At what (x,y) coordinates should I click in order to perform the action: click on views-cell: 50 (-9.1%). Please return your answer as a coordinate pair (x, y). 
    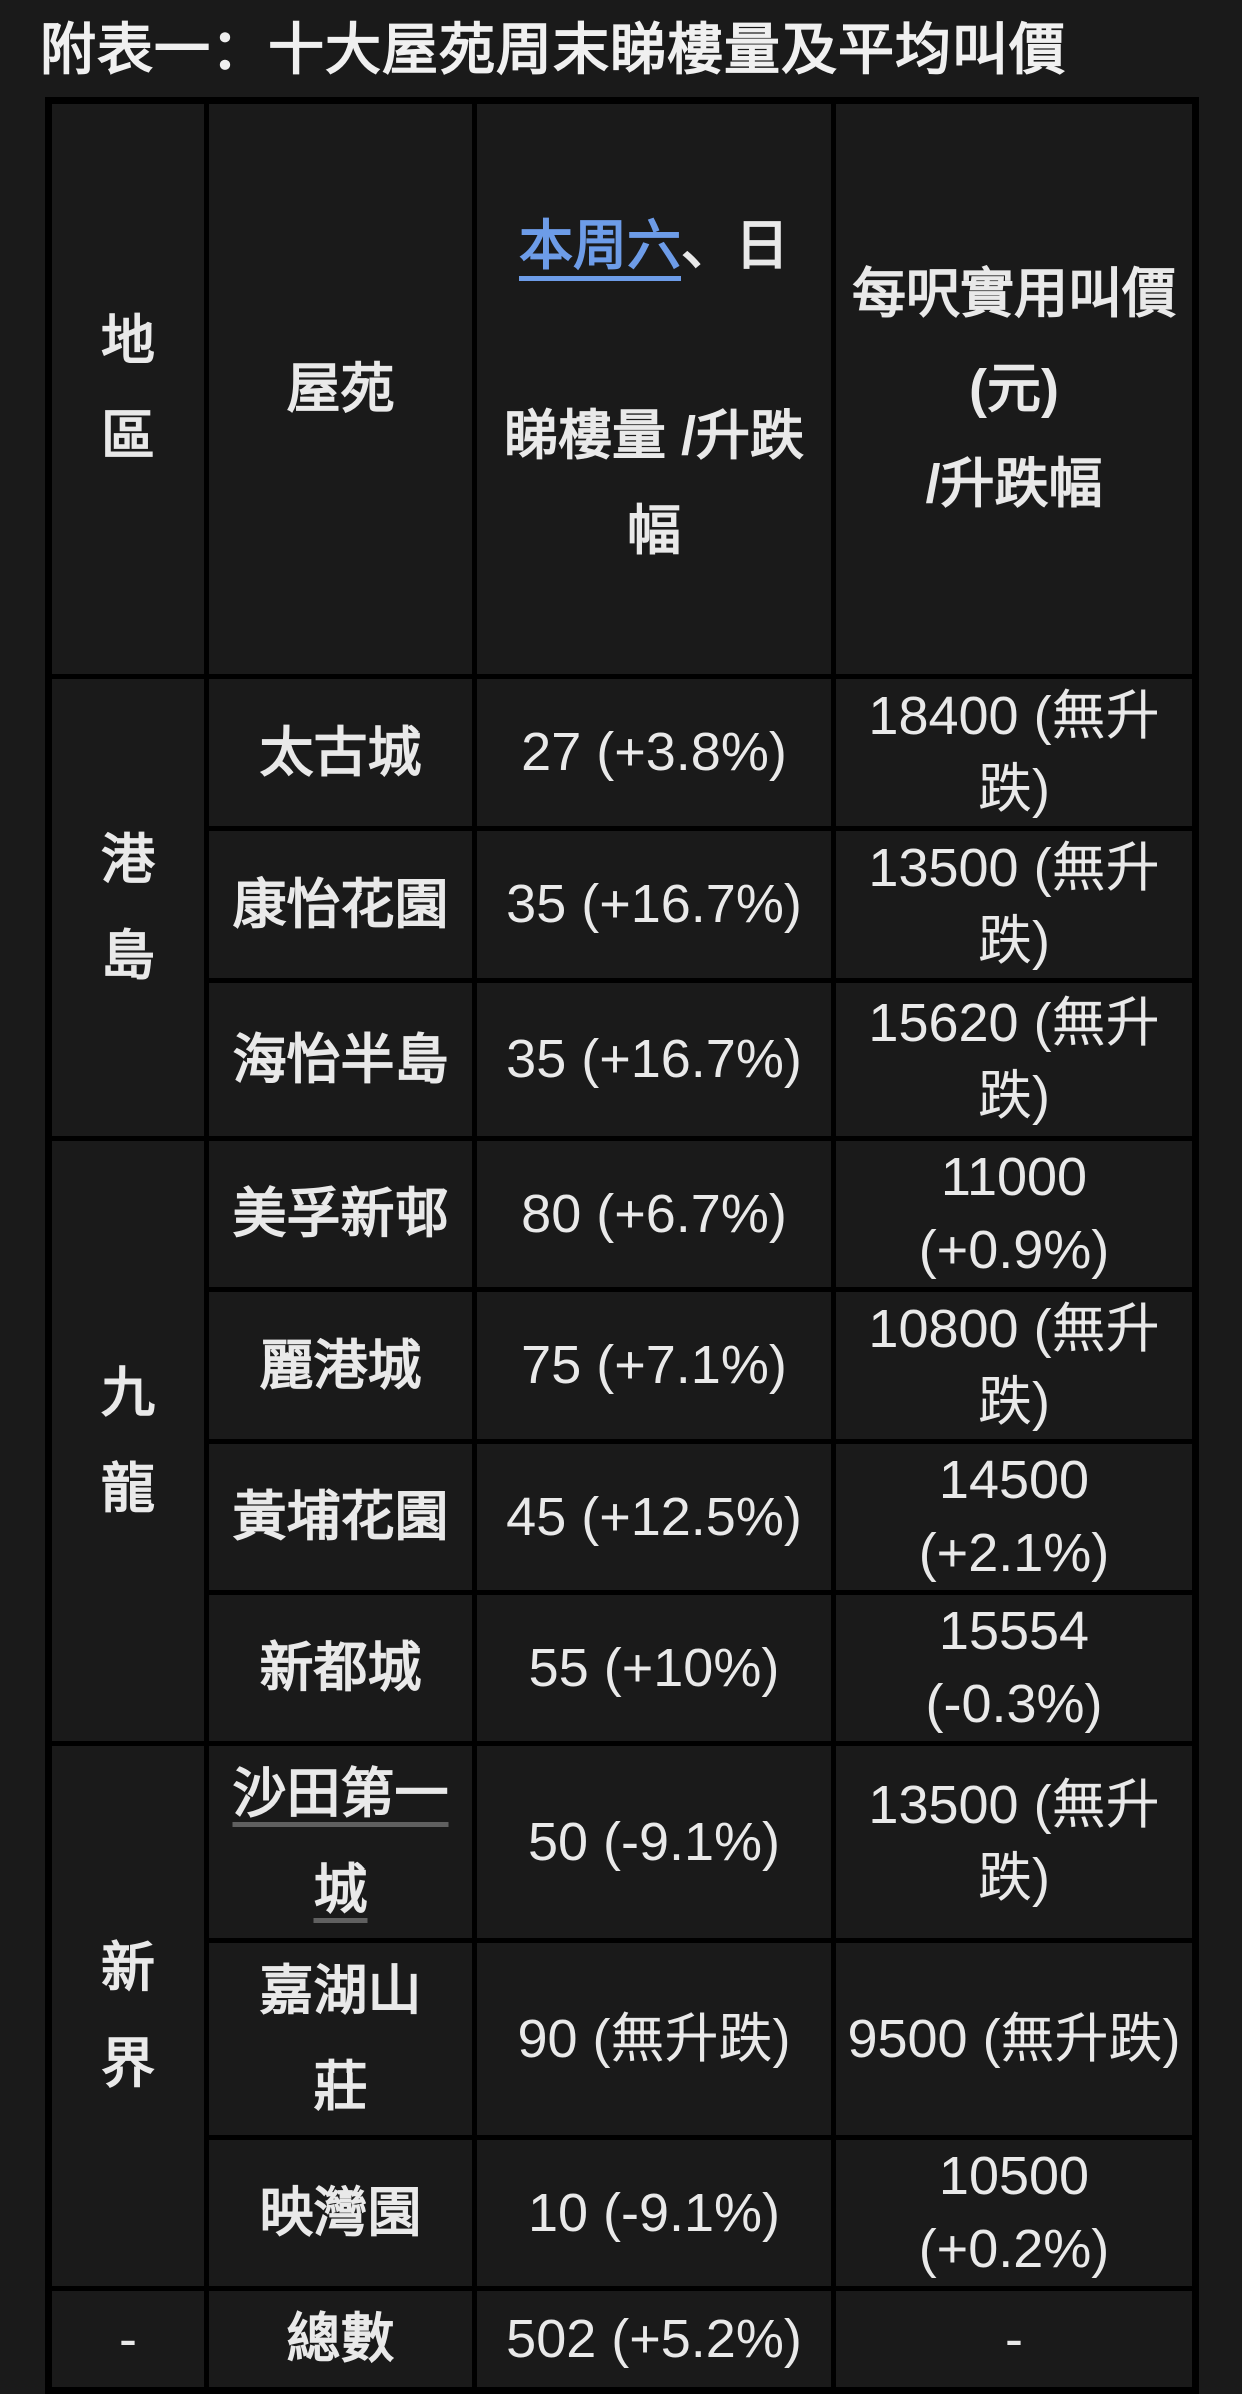
    Looking at the image, I should click on (654, 1842).